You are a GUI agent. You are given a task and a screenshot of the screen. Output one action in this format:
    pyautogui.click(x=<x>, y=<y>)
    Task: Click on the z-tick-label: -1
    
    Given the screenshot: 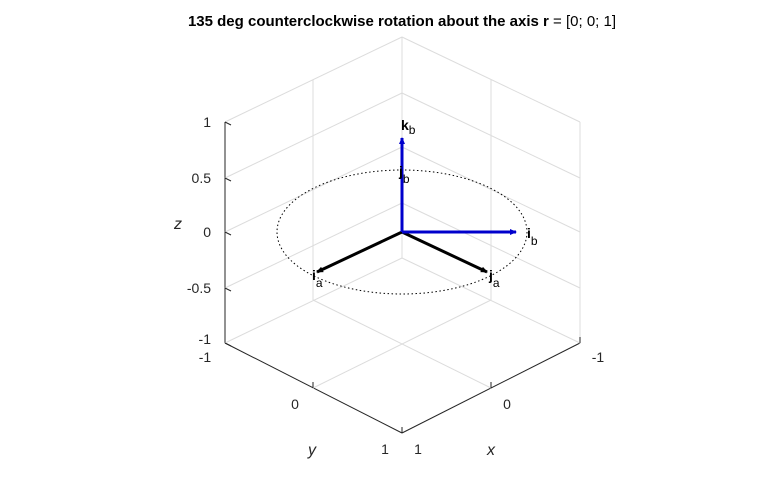 What is the action you would take?
    pyautogui.click(x=205, y=339)
    